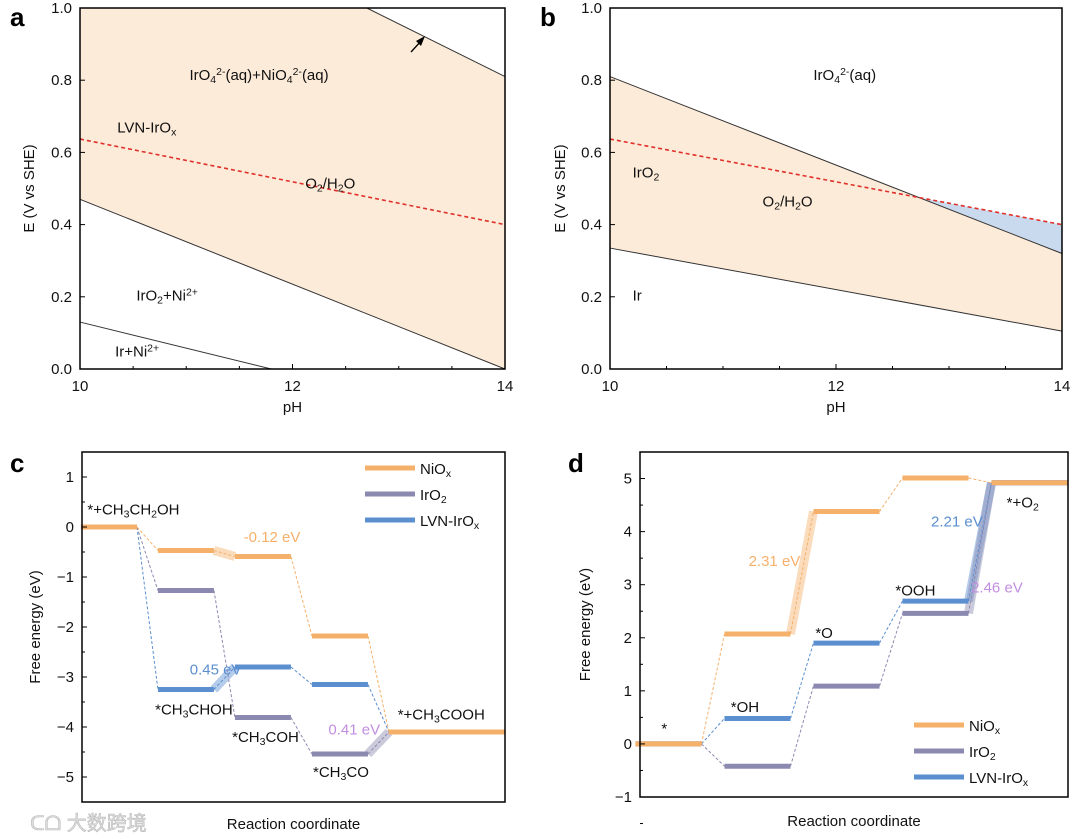 The height and width of the screenshot is (839, 1080). Describe the element at coordinates (576, 463) in the screenshot. I see `panel-letter: d` at that location.